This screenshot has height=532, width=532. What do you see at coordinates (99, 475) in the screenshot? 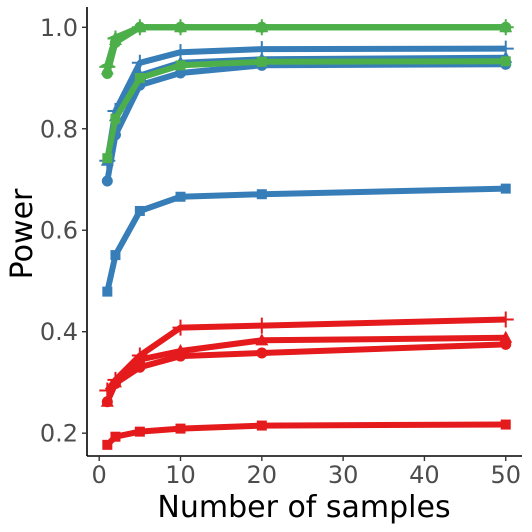
I see `x-tick-label-0: 0` at bounding box center [99, 475].